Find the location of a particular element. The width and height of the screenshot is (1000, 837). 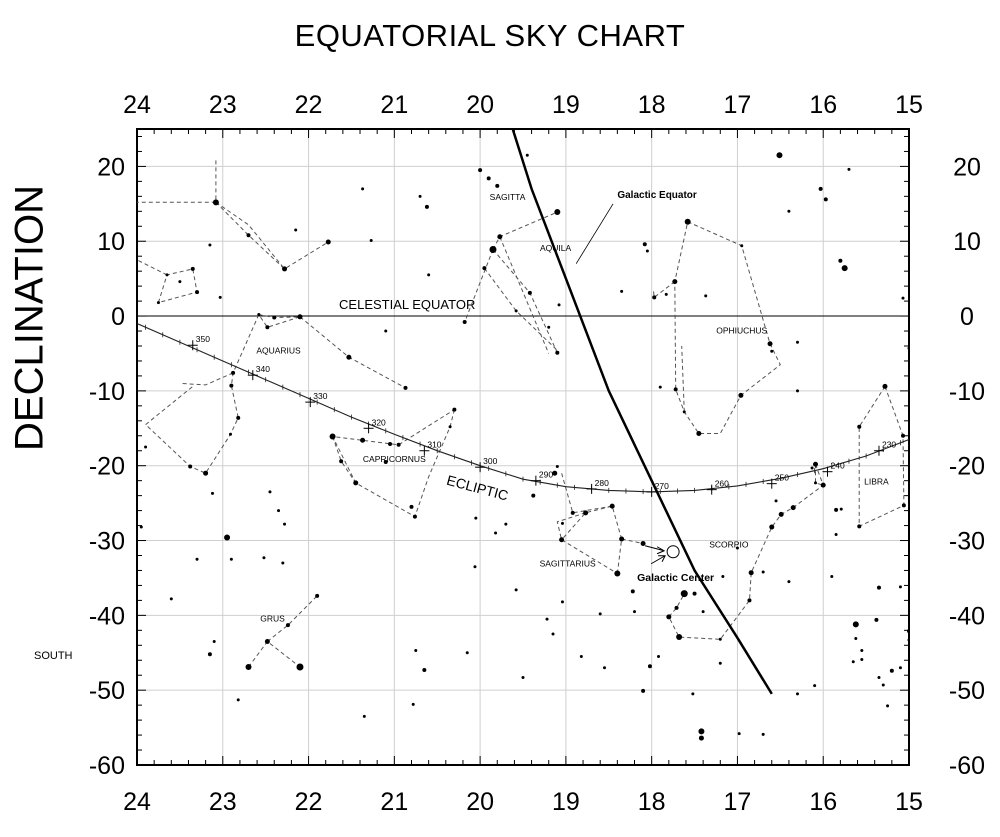

galactic-center-arrow is located at coordinates (658, 560).